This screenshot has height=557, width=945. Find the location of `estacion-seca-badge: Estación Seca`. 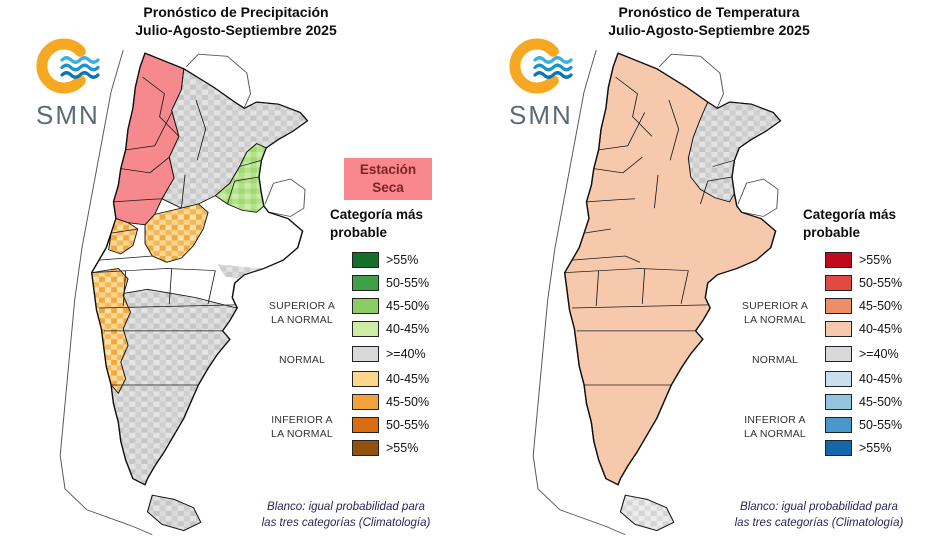

estacion-seca-badge: Estación Seca is located at coordinates (388, 179).